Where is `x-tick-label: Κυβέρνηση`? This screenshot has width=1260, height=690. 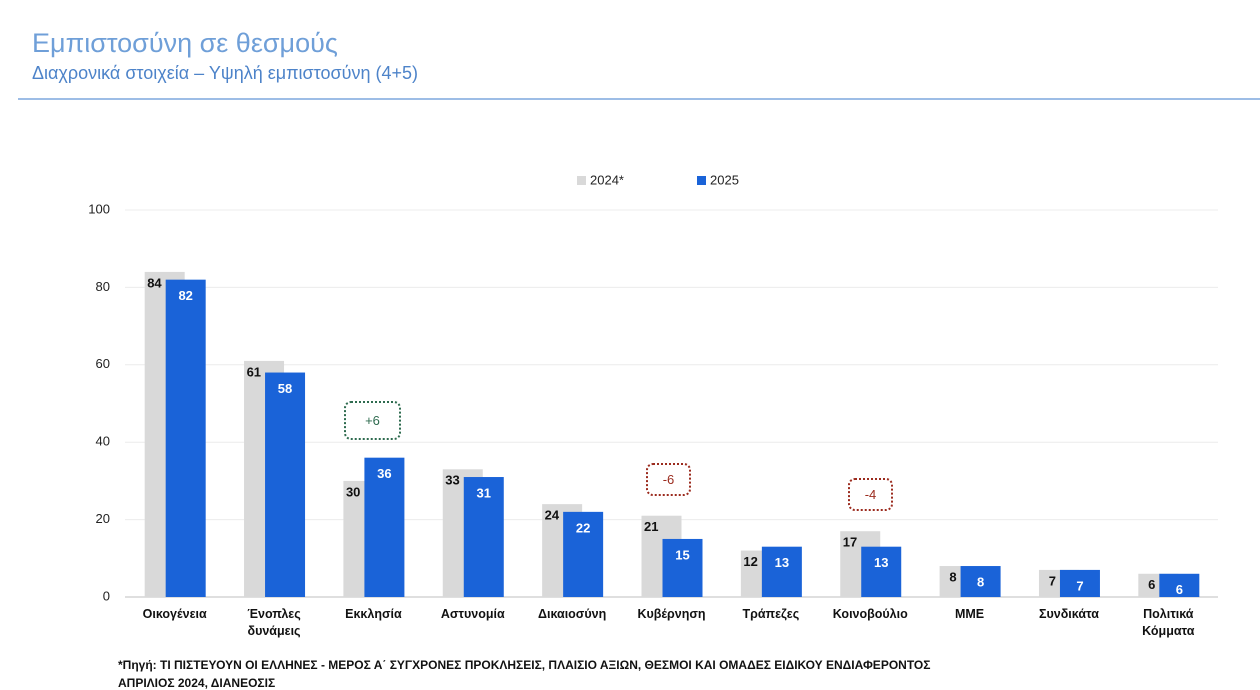
x-tick-label: Κυβέρνηση is located at coordinates (671, 614).